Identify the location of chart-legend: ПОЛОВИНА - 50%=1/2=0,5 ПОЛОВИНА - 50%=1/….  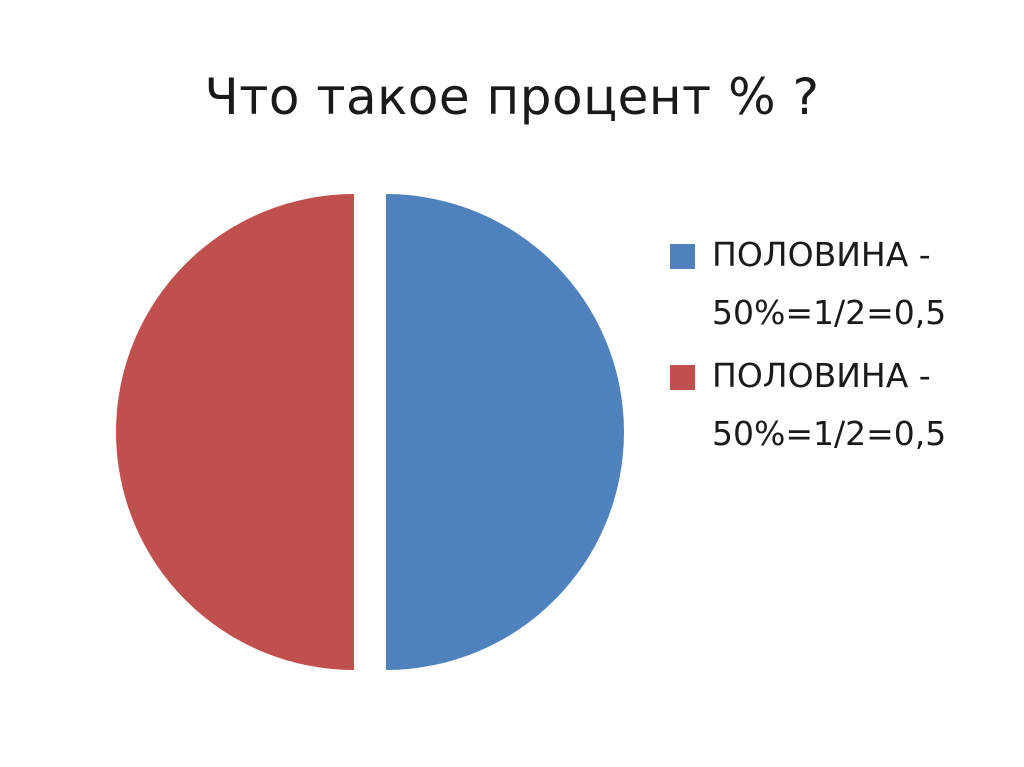
(840, 347).